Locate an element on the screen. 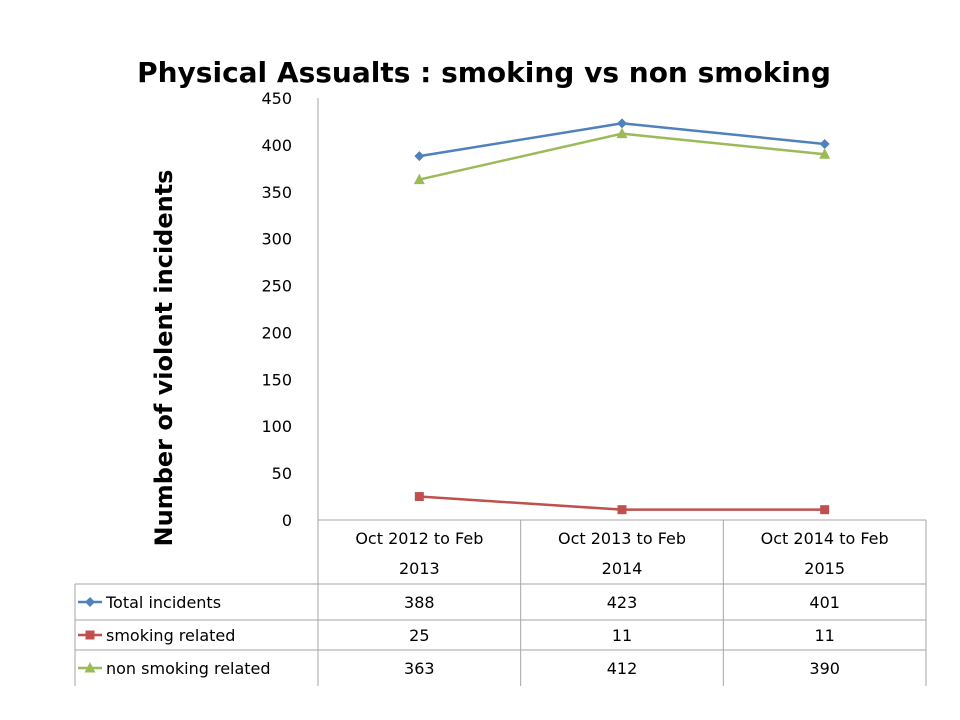 The height and width of the screenshot is (720, 960). table-cell-value: 363 is located at coordinates (419, 668).